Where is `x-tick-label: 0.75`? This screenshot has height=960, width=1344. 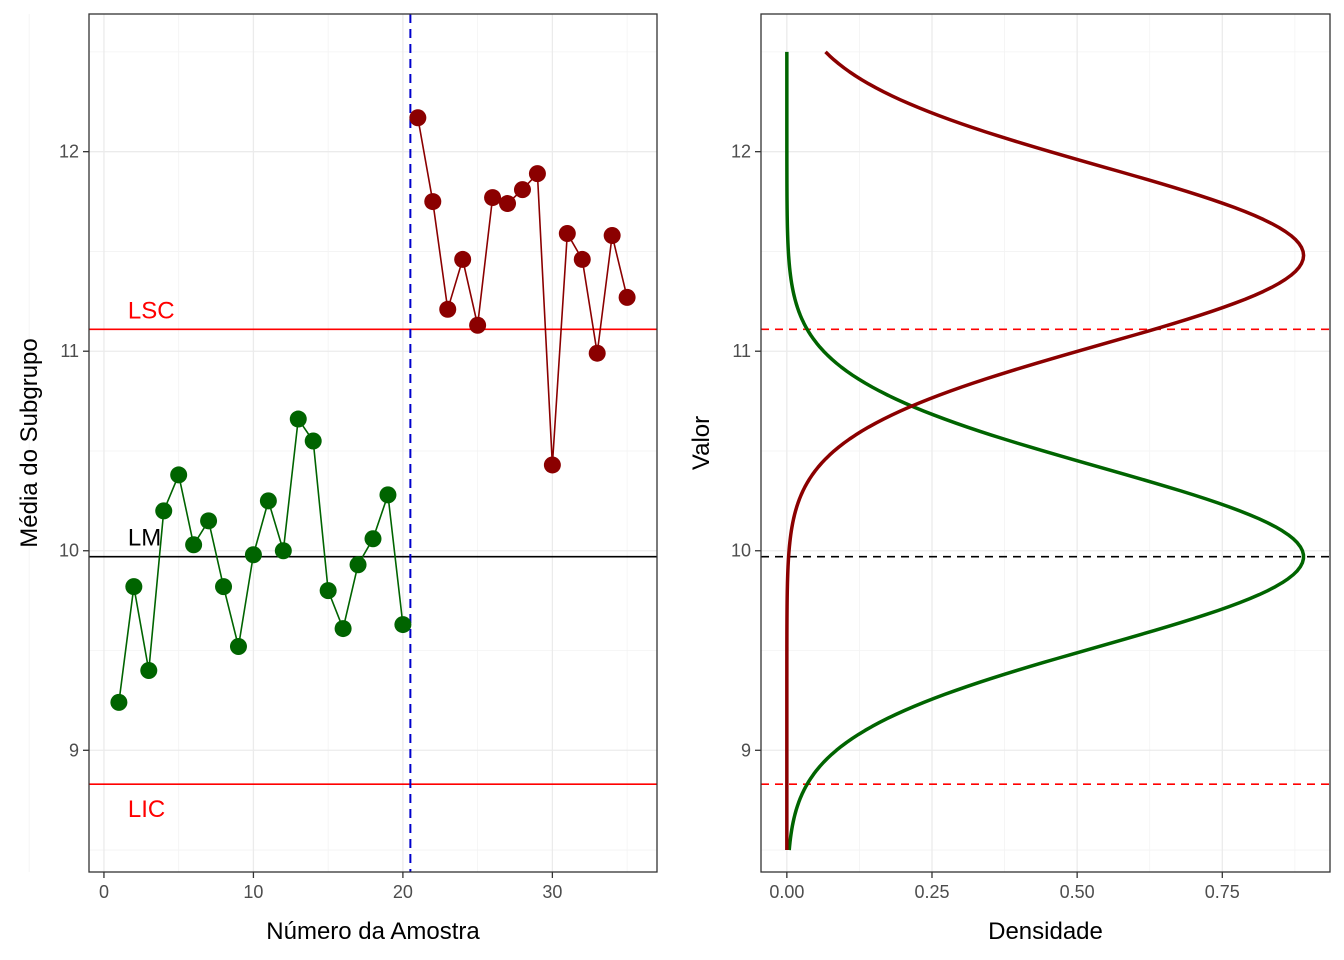
x-tick-label: 0.75 is located at coordinates (1222, 892).